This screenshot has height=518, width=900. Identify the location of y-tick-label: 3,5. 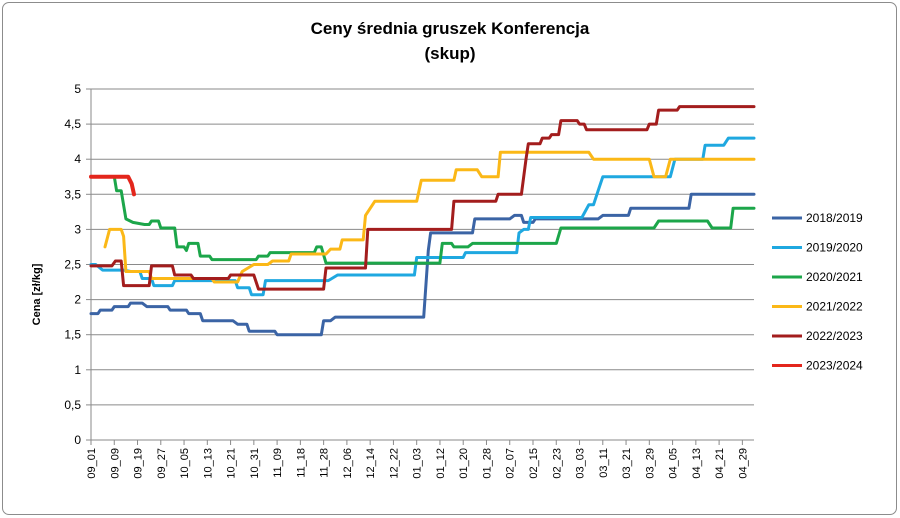
(72, 194).